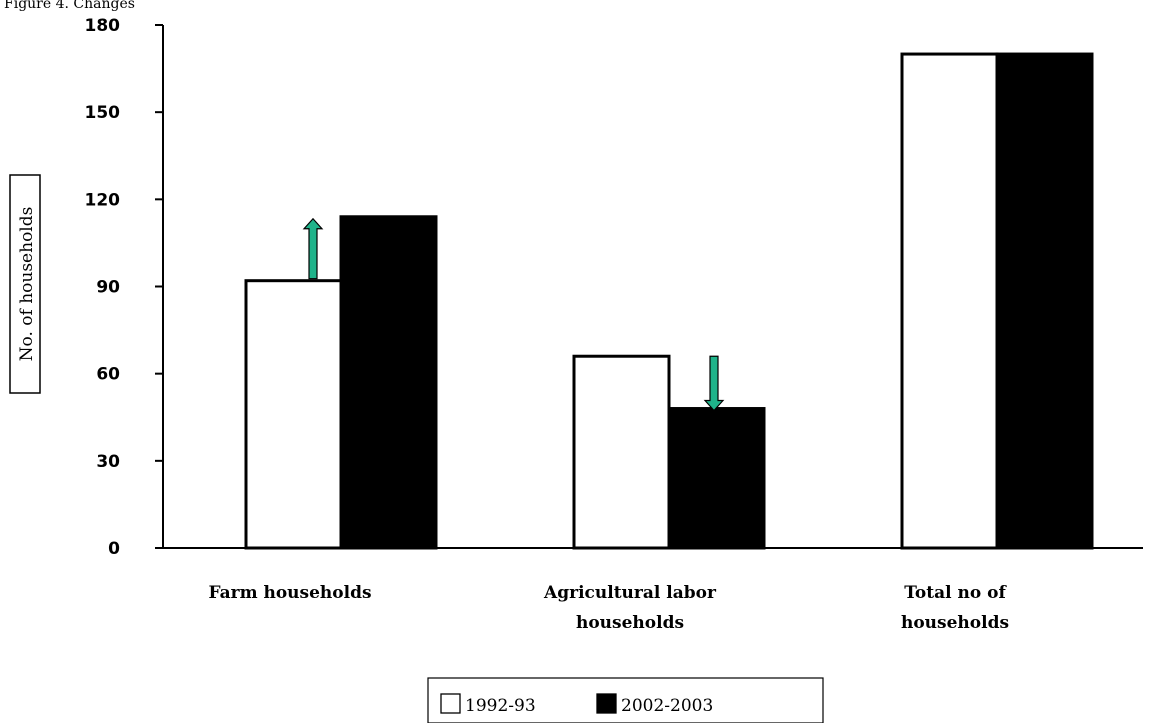 This screenshot has width=1153, height=723. Describe the element at coordinates (630, 593) in the screenshot. I see `x-category-label: Agricultural labor` at that location.